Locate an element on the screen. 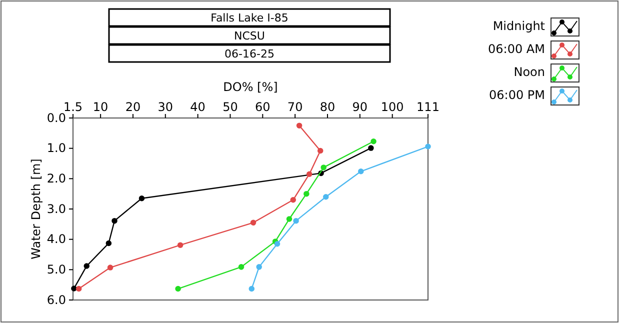 Image resolution: width=620 pixels, height=324 pixels. y-tick-label: 2.0 is located at coordinates (56, 179).